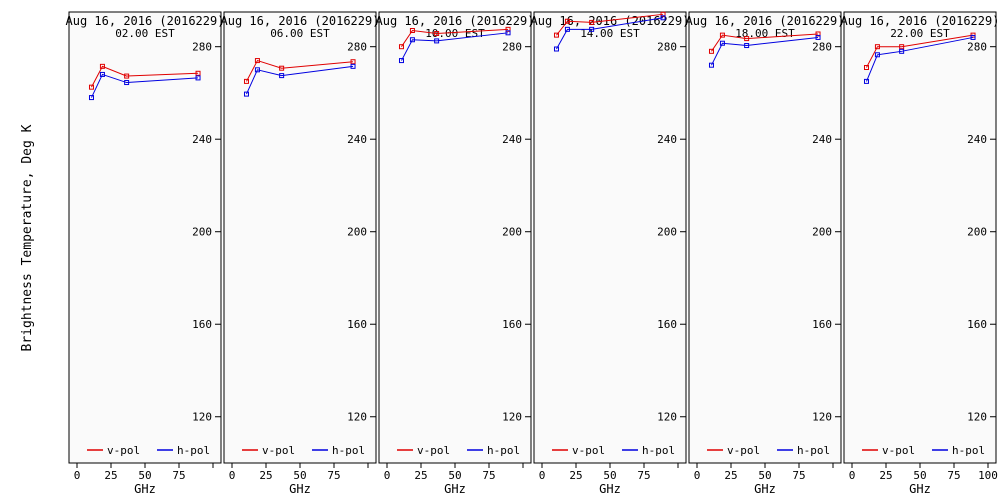 This screenshot has width=1000, height=500. I want to click on panel-subtitle: 14.00 EST, so click(610, 33).